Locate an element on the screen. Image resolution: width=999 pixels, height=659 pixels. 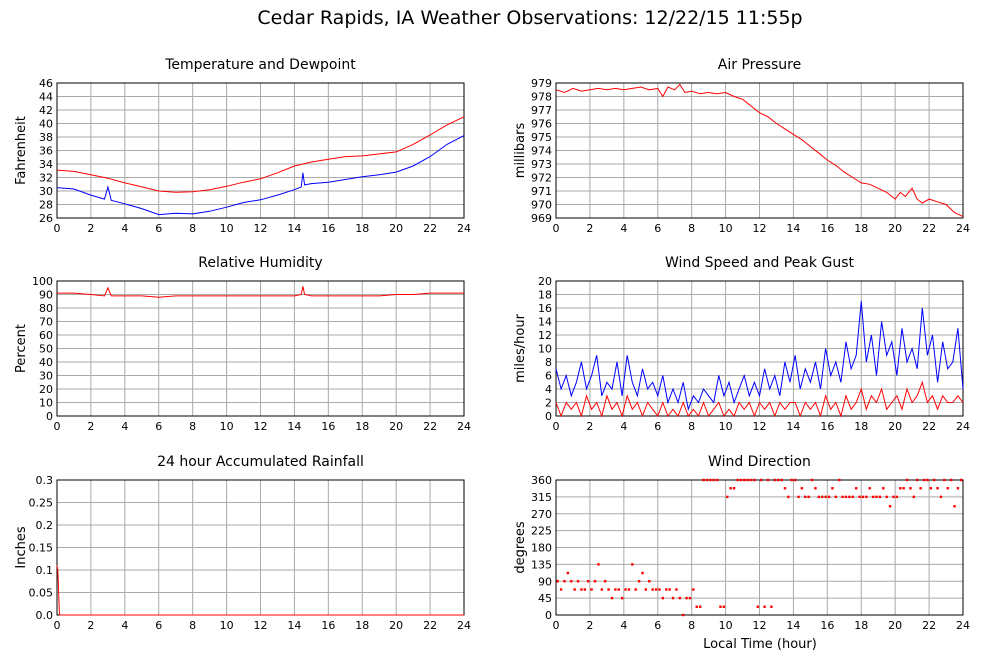
y-tick-label: 315 is located at coordinates (541, 497).